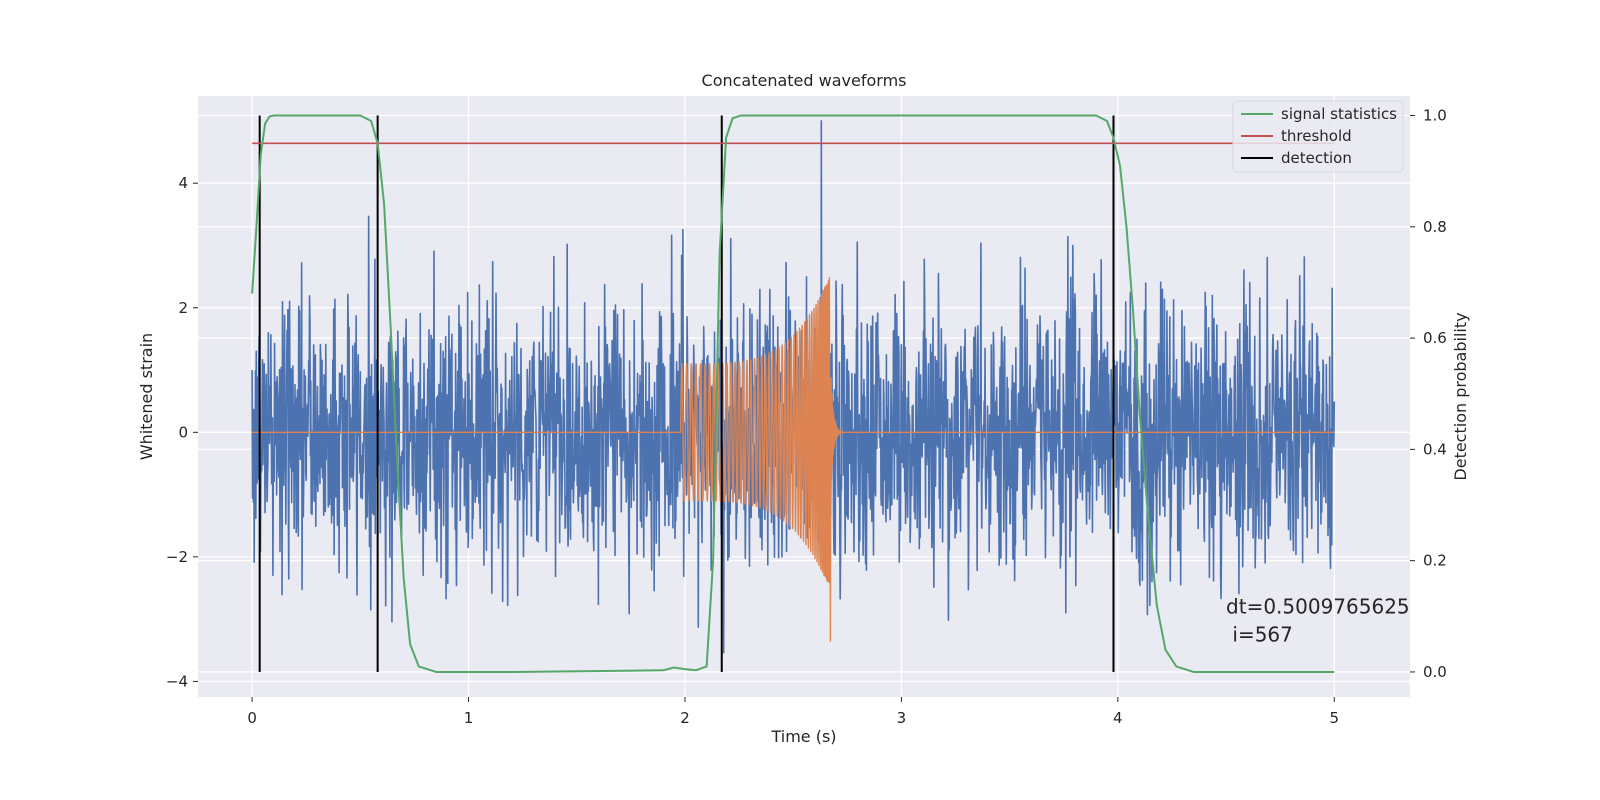 This screenshot has width=1600, height=800. Describe the element at coordinates (1318, 621) in the screenshot. I see `annotation: dt=0.5009765625 i=567` at that location.